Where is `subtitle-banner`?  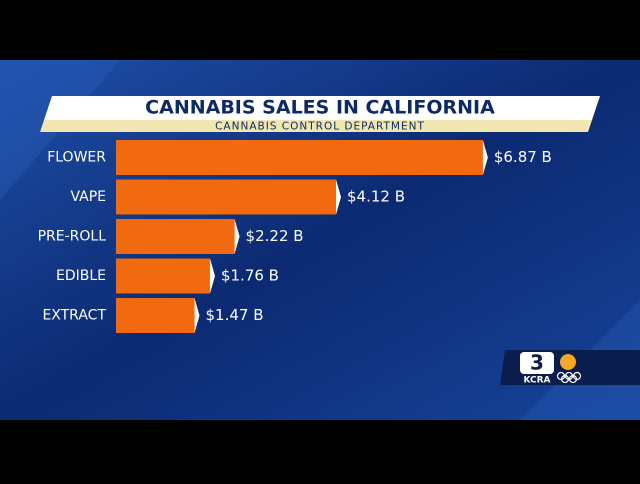
subtitle-banner is located at coordinates (316, 126).